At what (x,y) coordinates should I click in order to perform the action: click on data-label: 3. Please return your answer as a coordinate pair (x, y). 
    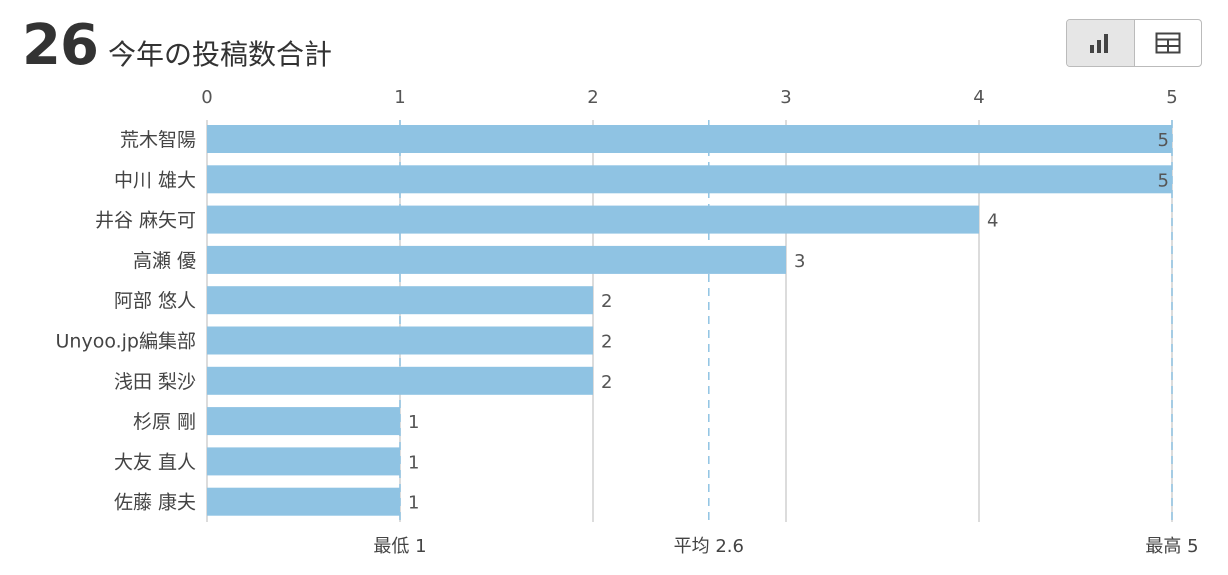
    Looking at the image, I should click on (799, 261).